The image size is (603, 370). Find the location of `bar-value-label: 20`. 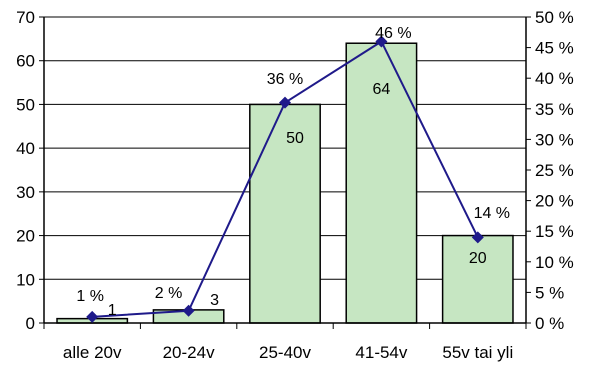

bar-value-label: 20 is located at coordinates (478, 258).